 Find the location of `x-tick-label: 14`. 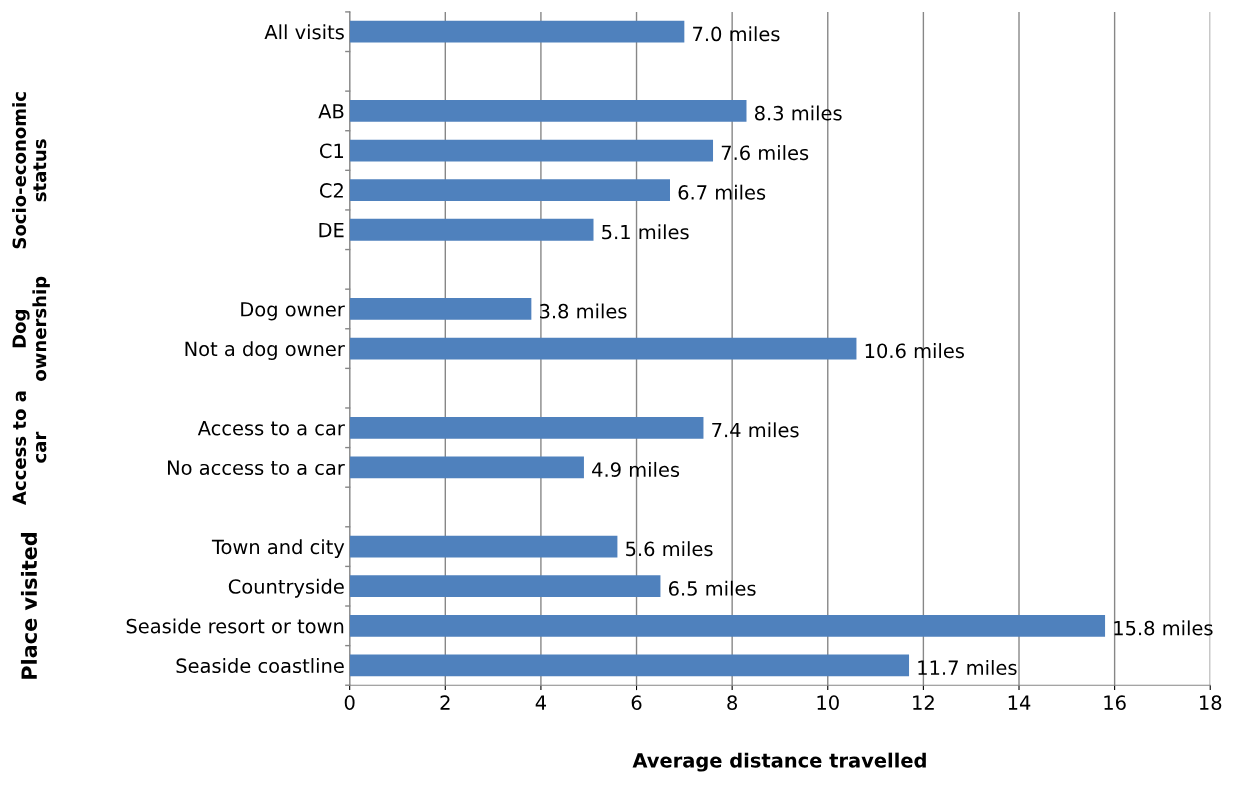

x-tick-label: 14 is located at coordinates (1019, 702).